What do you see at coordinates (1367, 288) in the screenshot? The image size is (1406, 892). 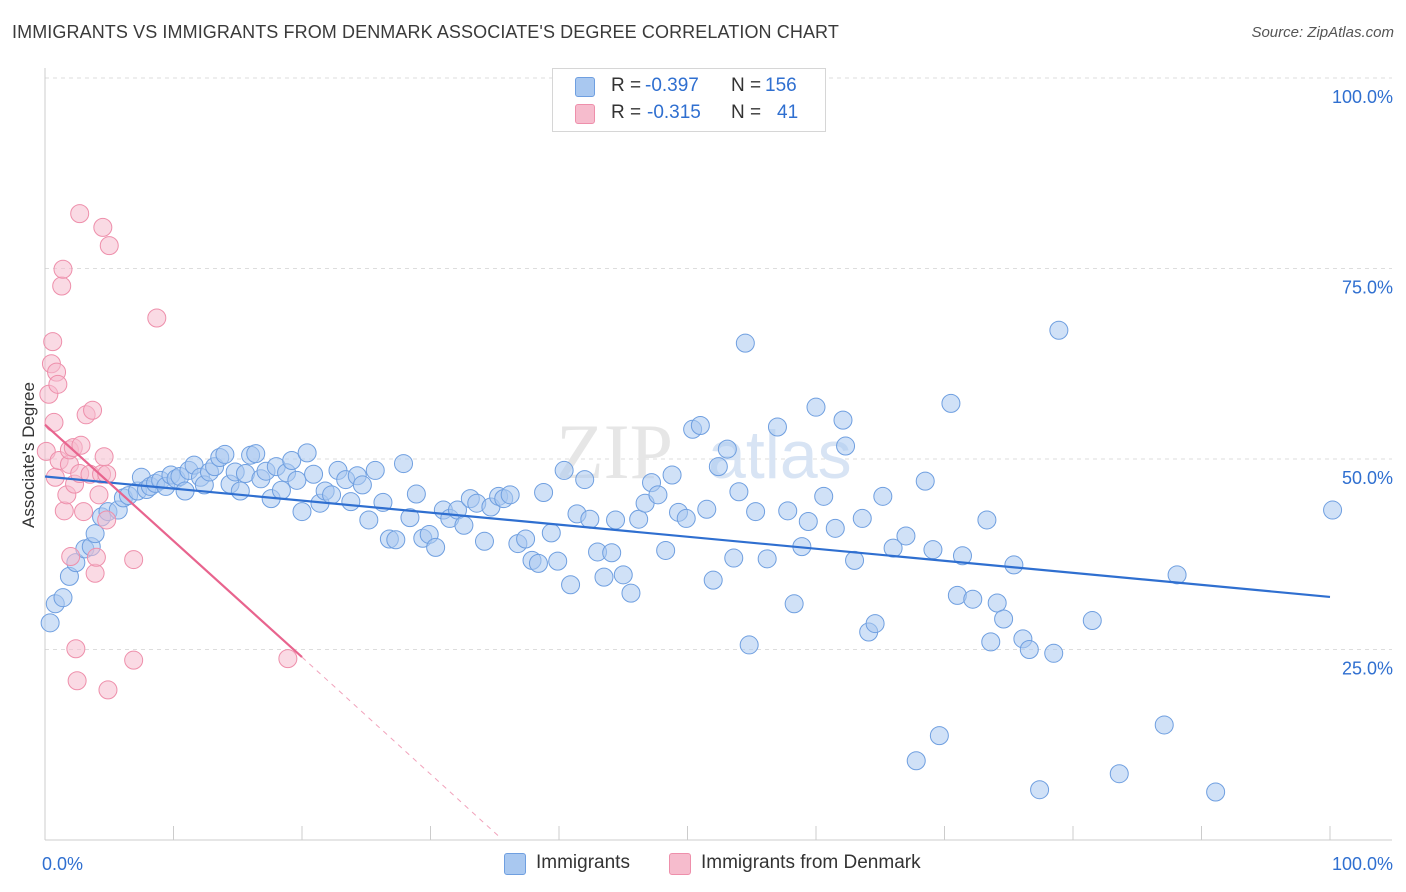 I see `y-tick-label: 75.0%` at bounding box center [1367, 288].